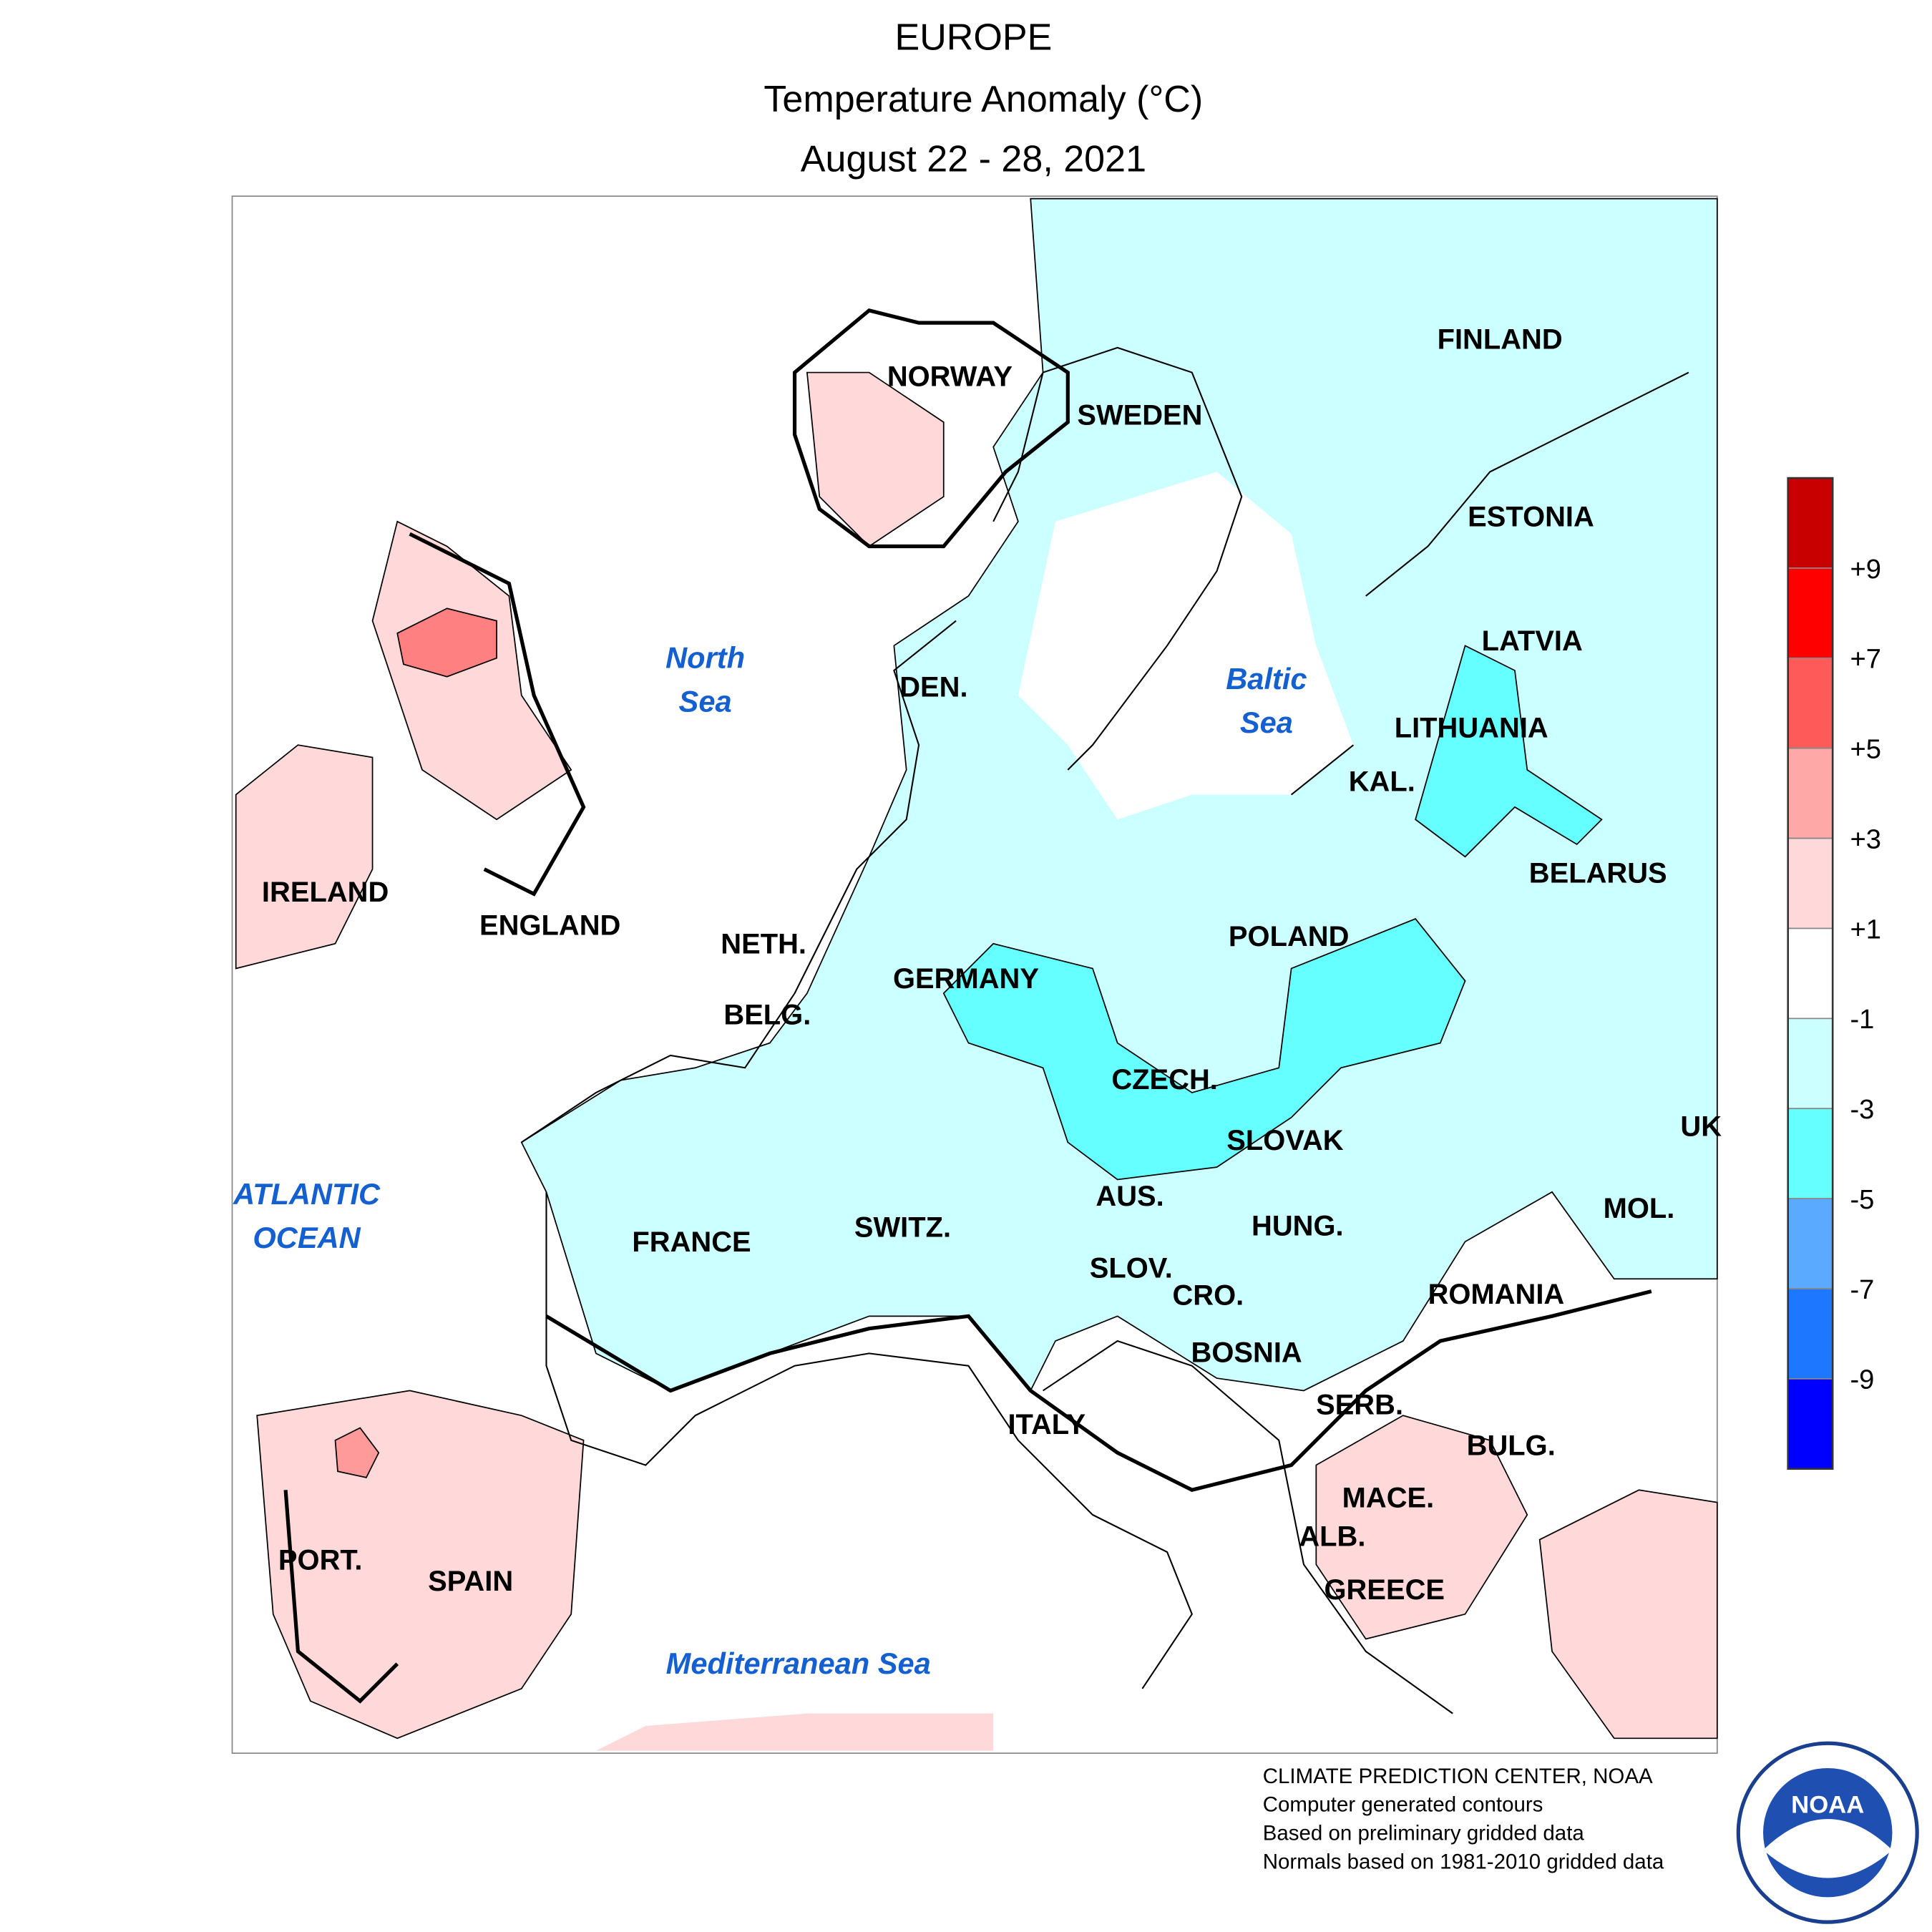 The height and width of the screenshot is (1932, 1932). Describe the element at coordinates (1289, 936) in the screenshot. I see `country-label: POLAND` at that location.